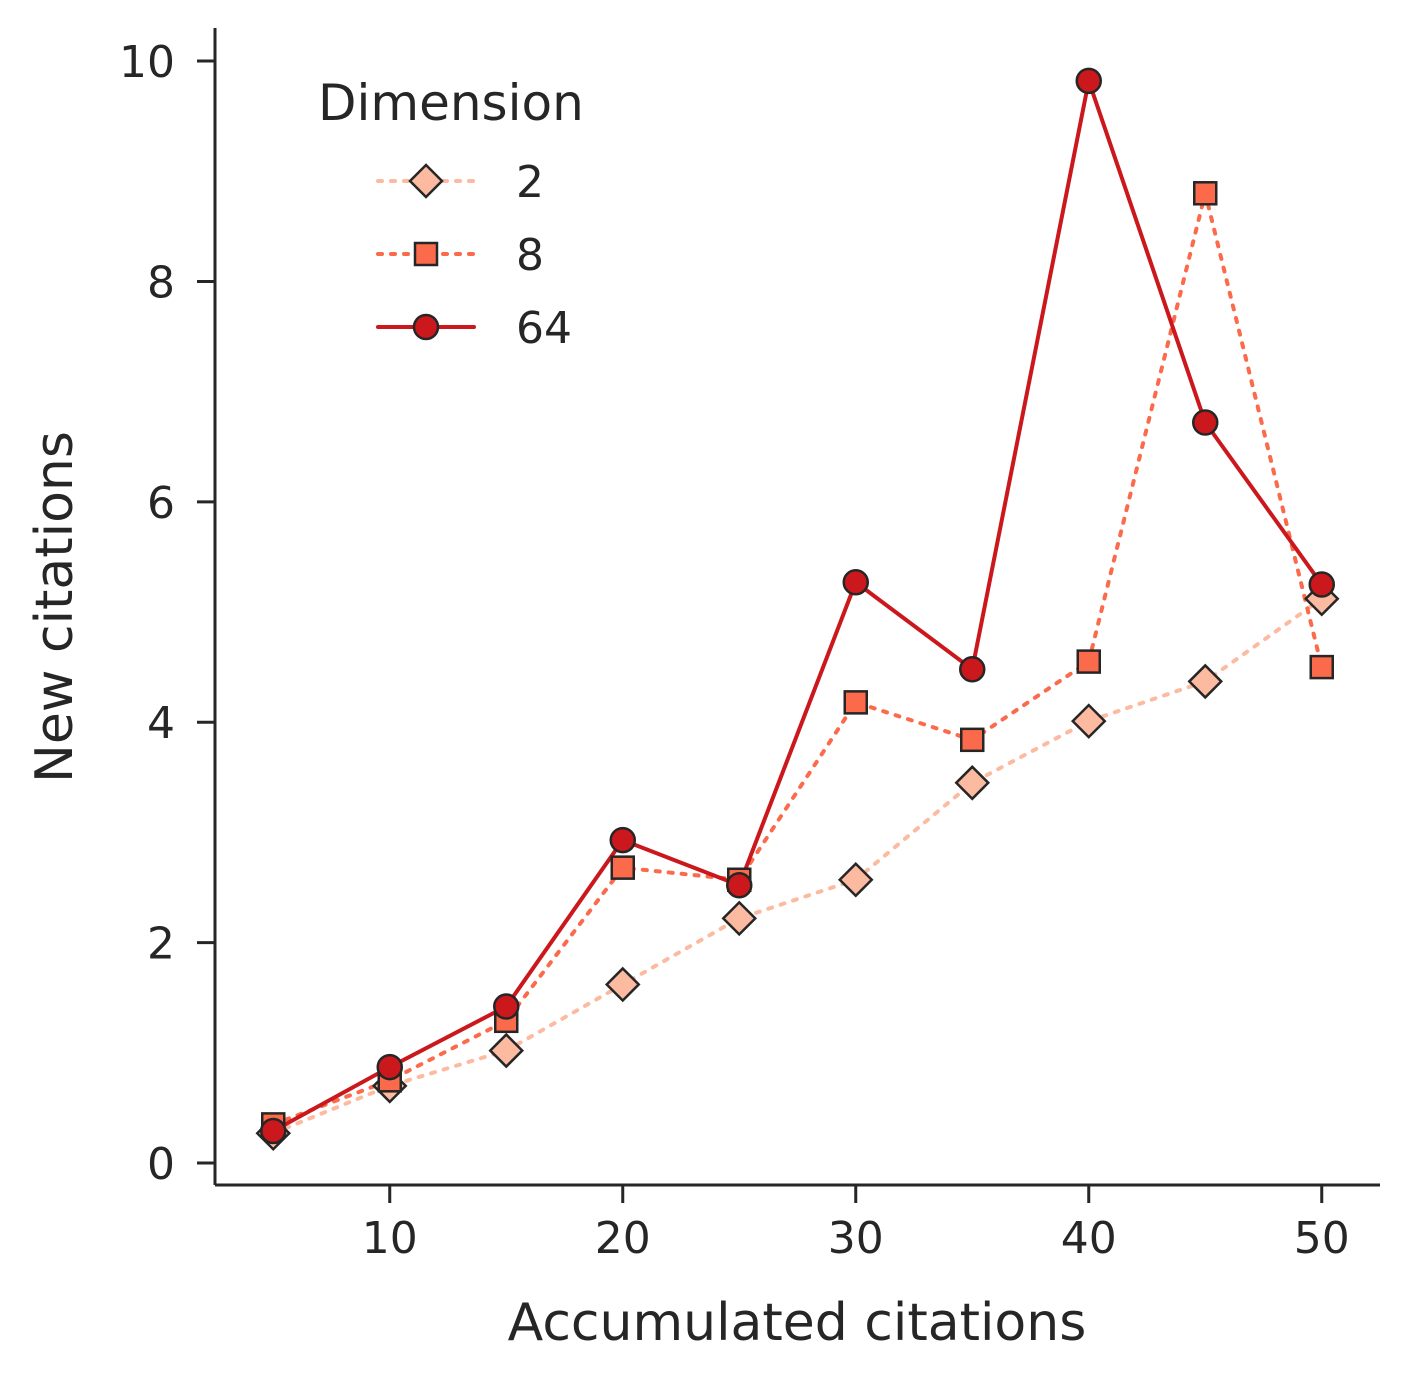 The height and width of the screenshot is (1384, 1407). What do you see at coordinates (856, 1238) in the screenshot?
I see `x-tick-label: 30` at bounding box center [856, 1238].